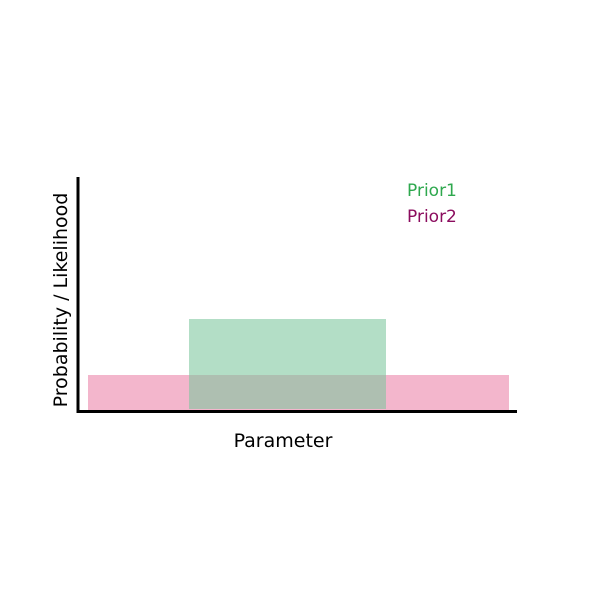 Image resolution: width=591 pixels, height=591 pixels. Describe the element at coordinates (283, 441) in the screenshot. I see `x-axis-label: Parameter` at that location.